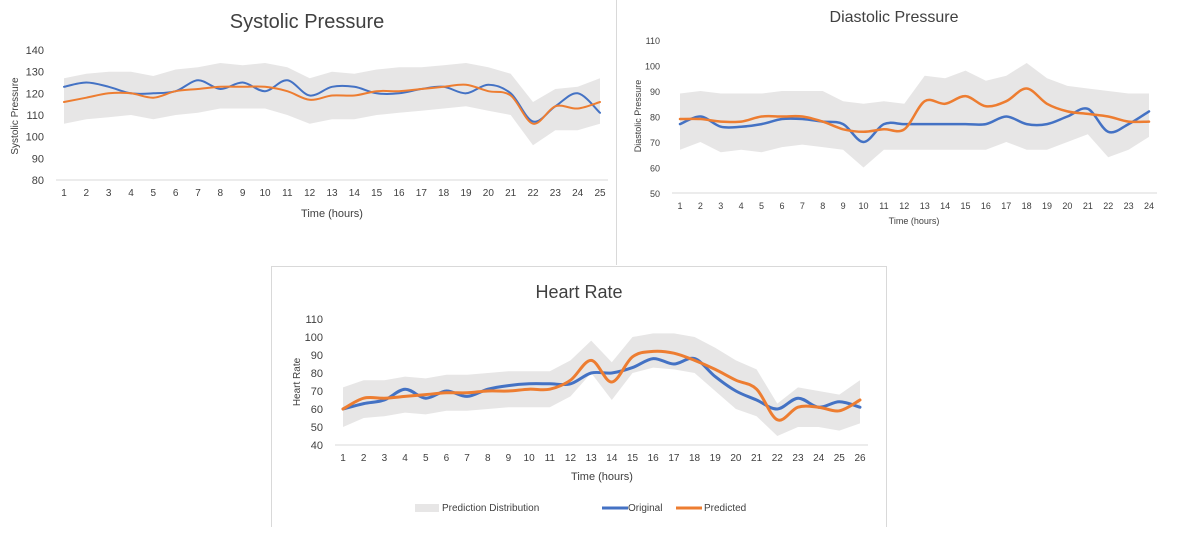 This screenshot has height=533, width=1179. I want to click on x-tick-label: 5, so click(426, 458).